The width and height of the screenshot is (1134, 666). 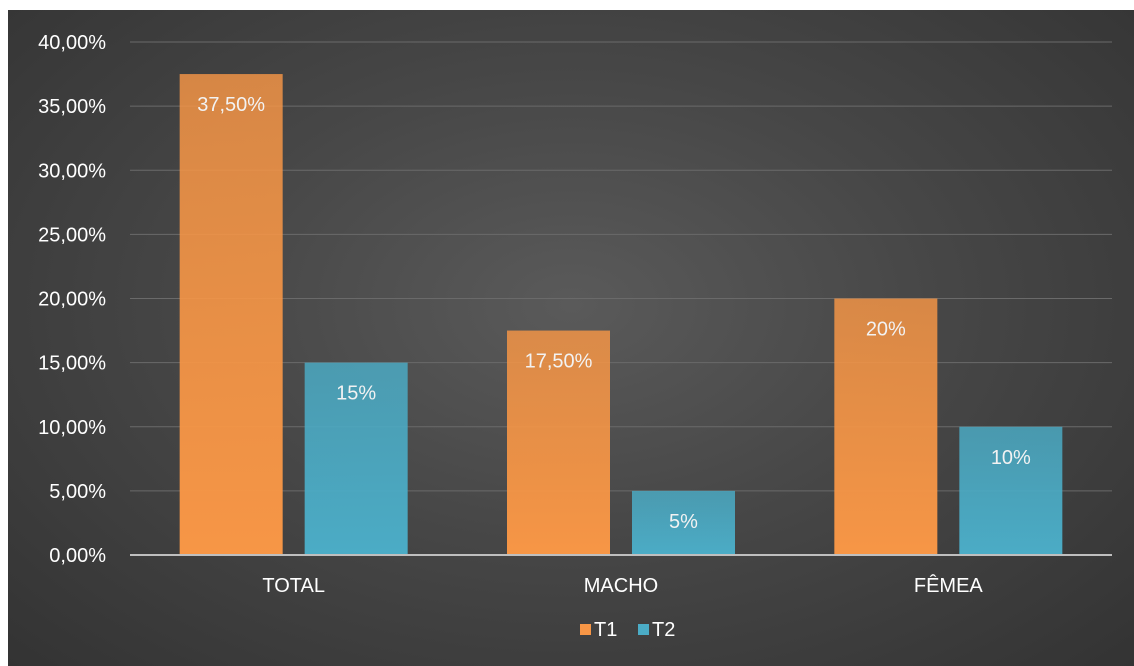 I want to click on legend-label: T1, so click(x=605, y=630).